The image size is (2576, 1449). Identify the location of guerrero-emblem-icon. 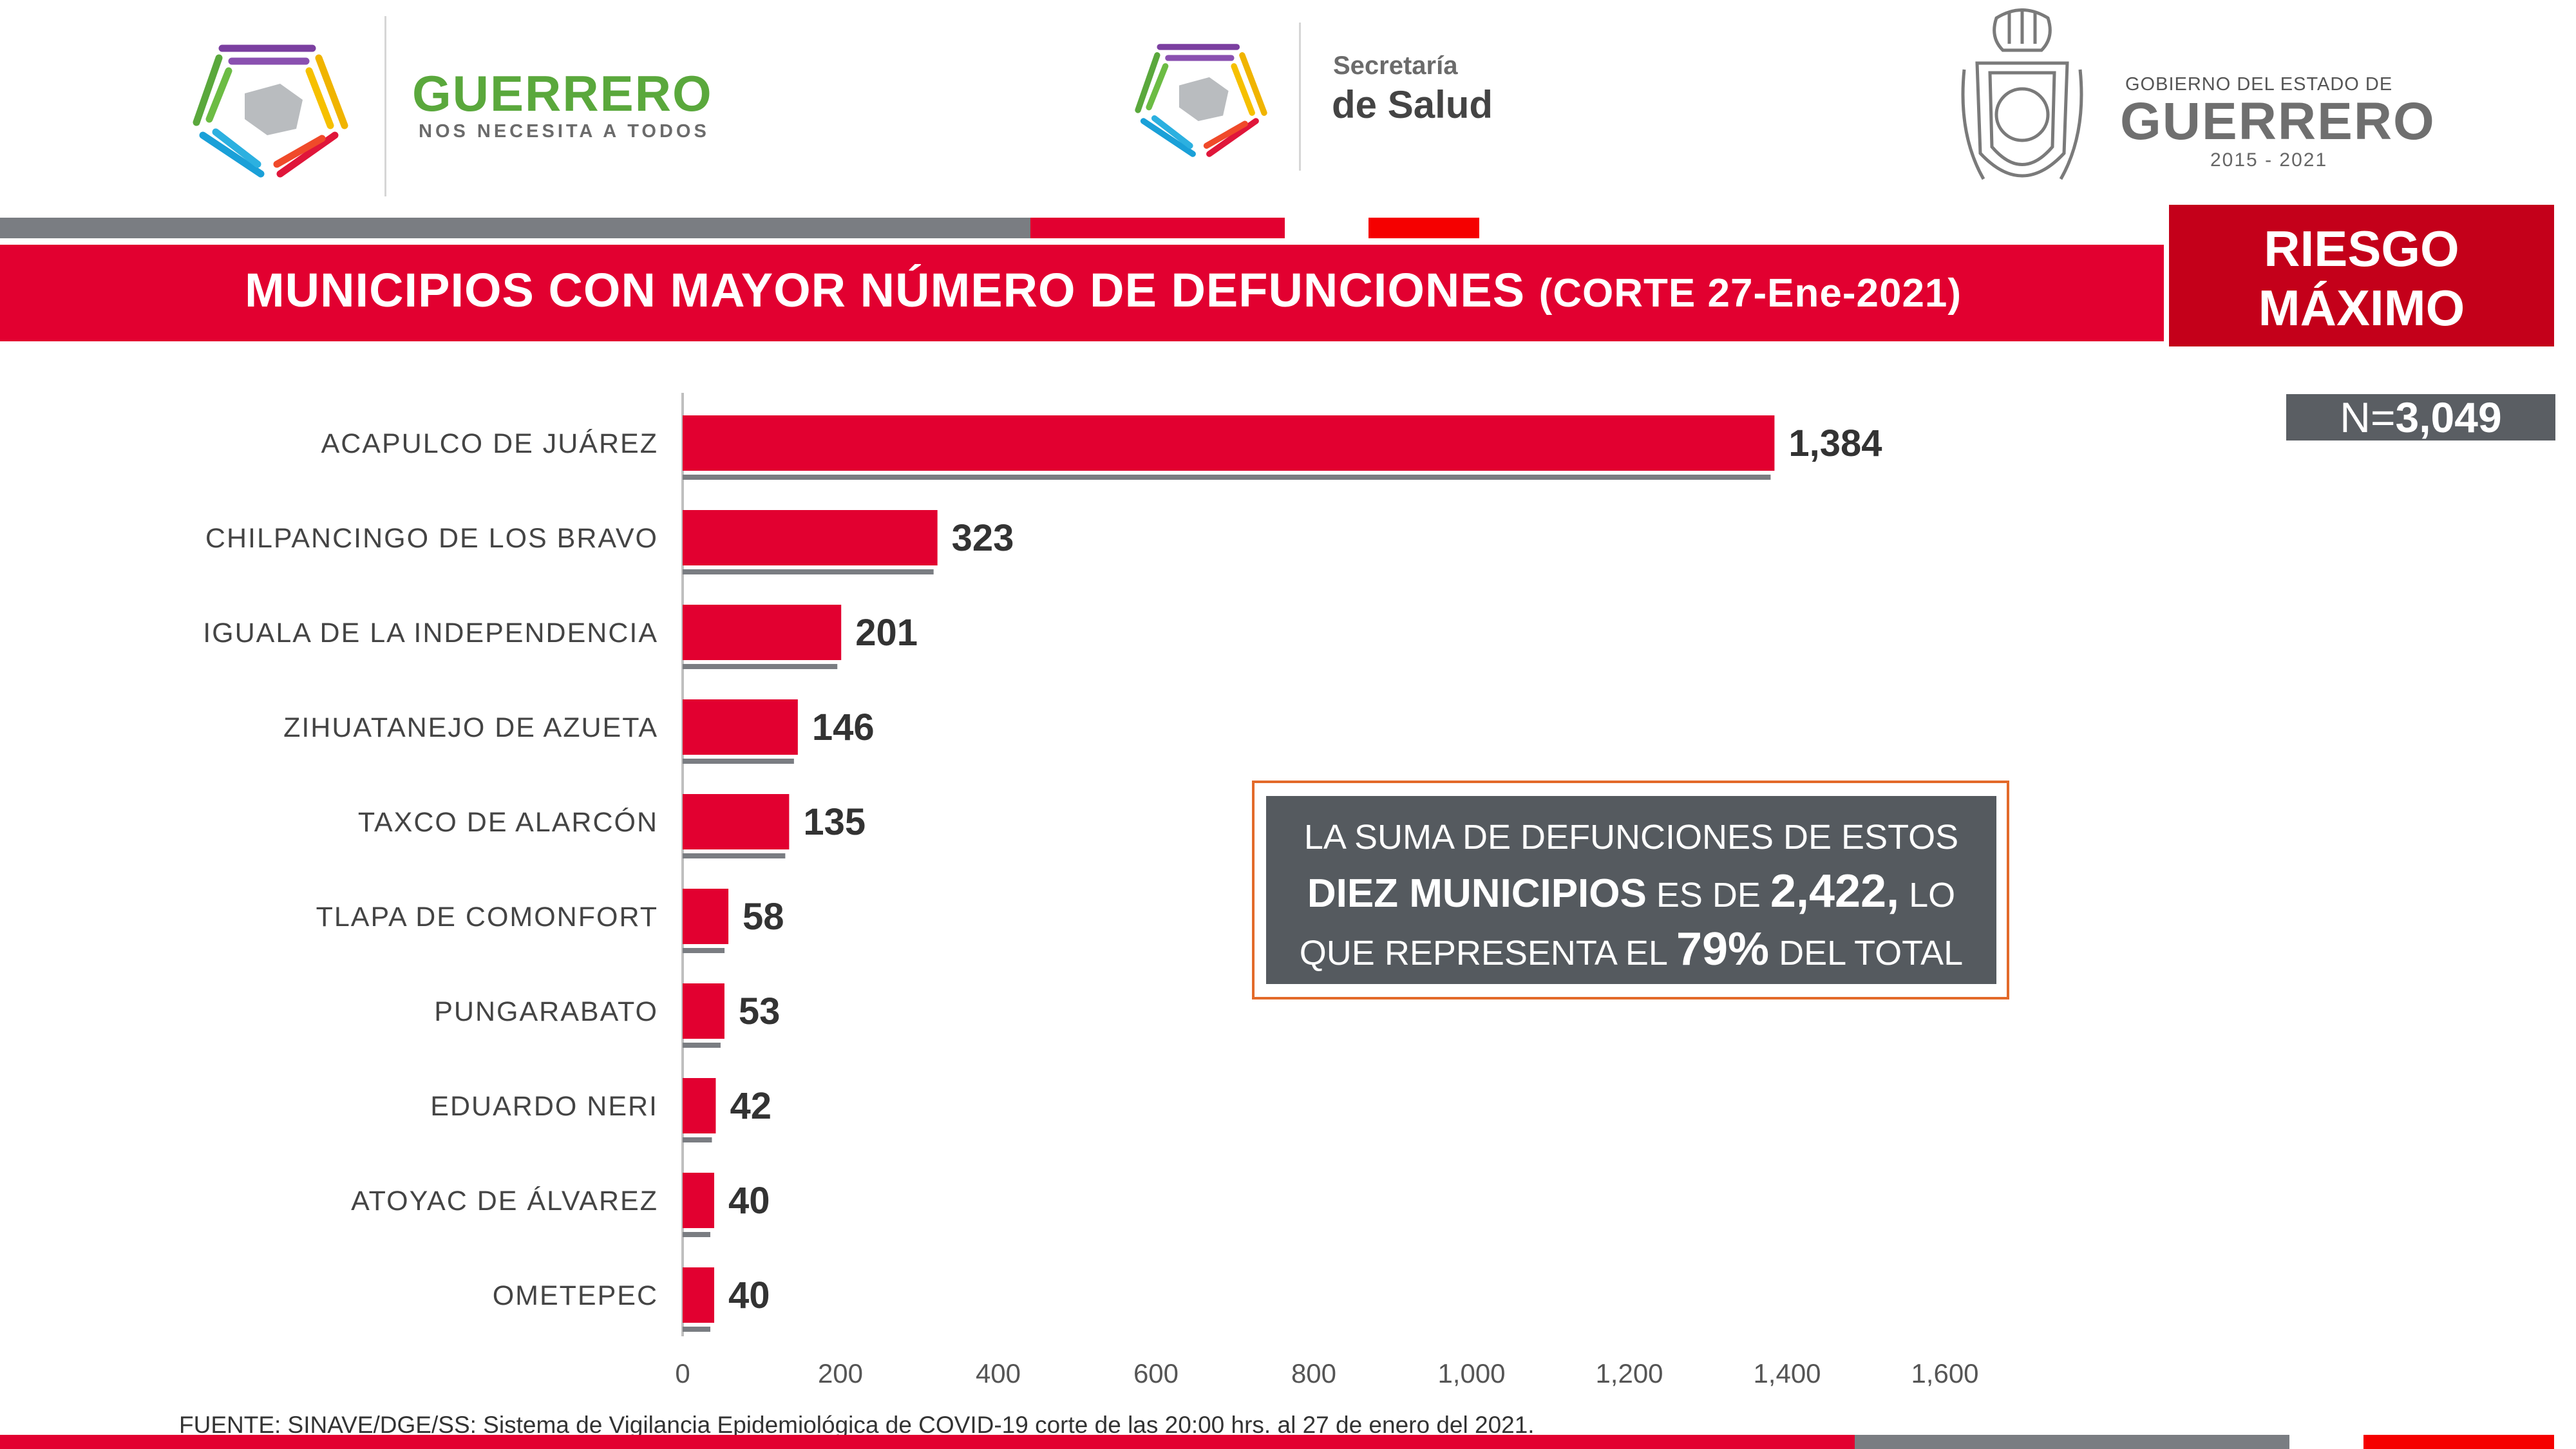
(270, 111).